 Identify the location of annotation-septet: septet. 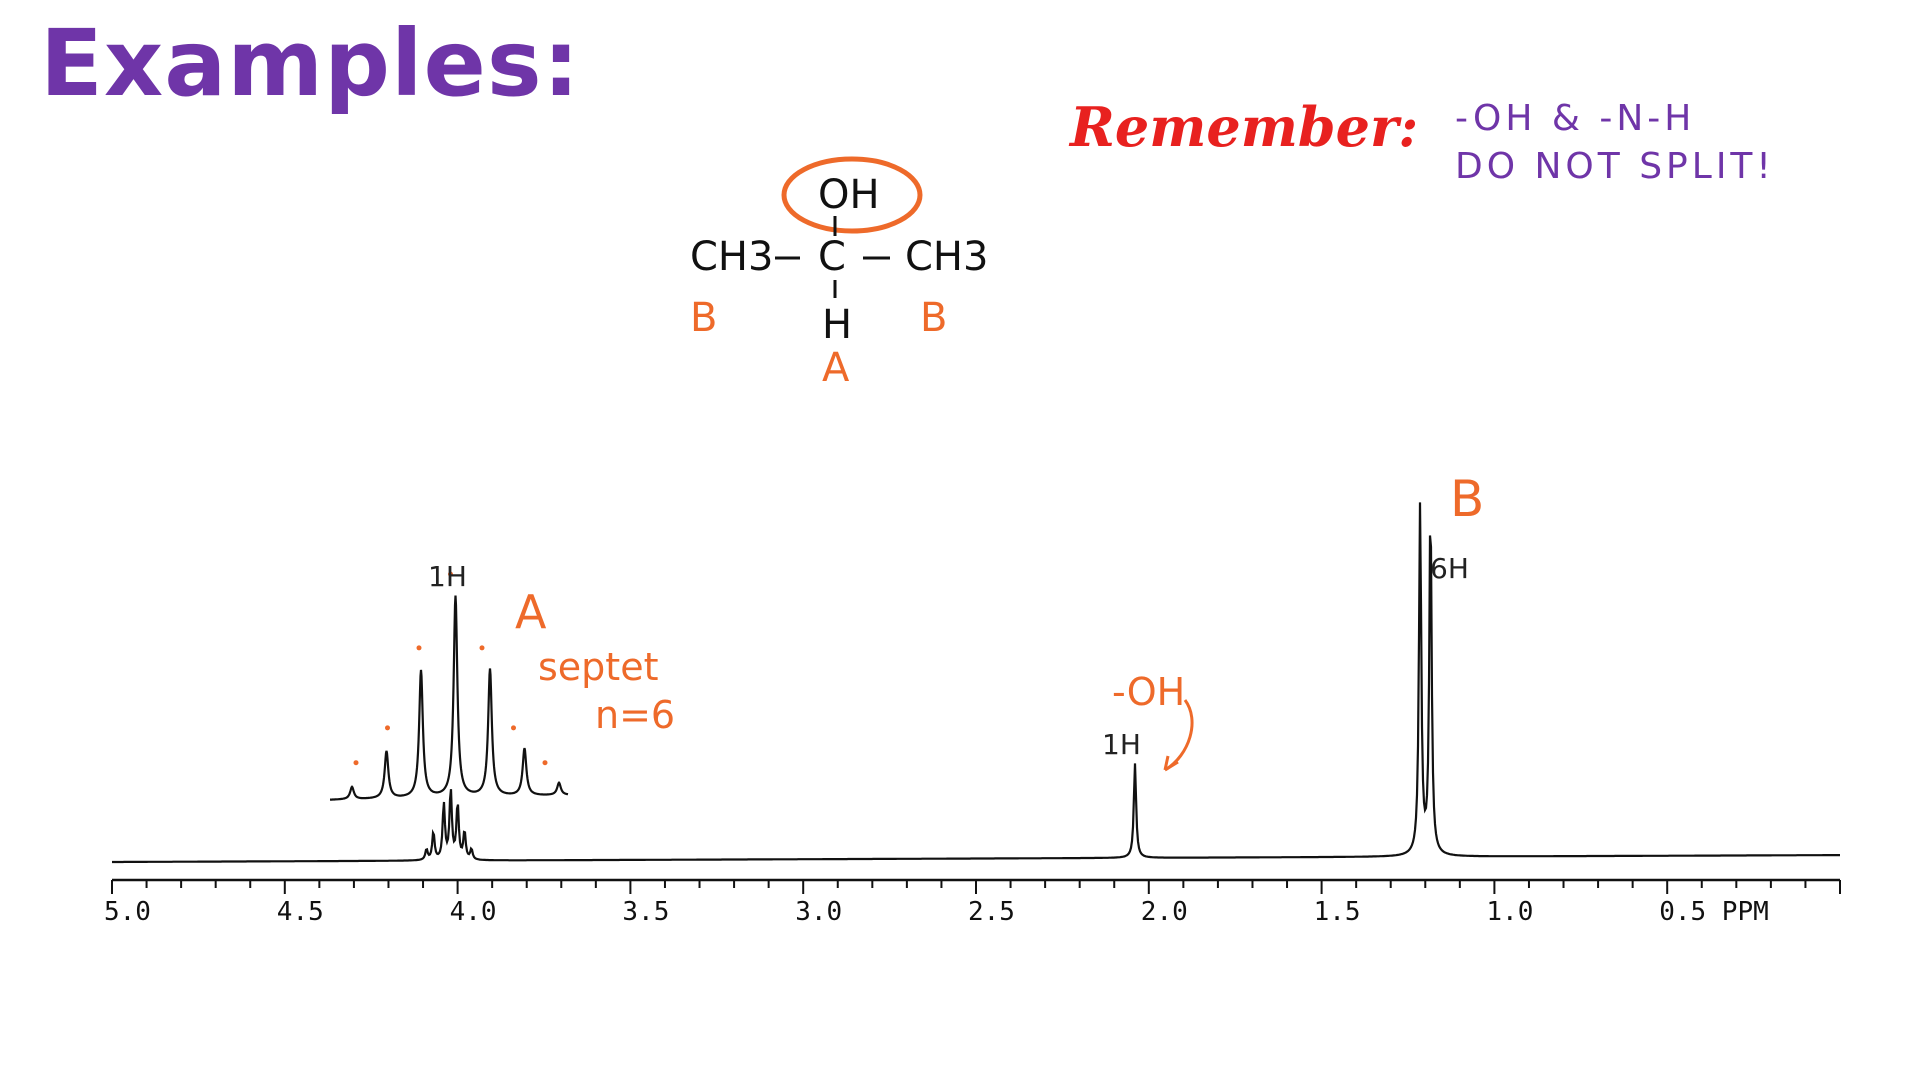
(598, 667).